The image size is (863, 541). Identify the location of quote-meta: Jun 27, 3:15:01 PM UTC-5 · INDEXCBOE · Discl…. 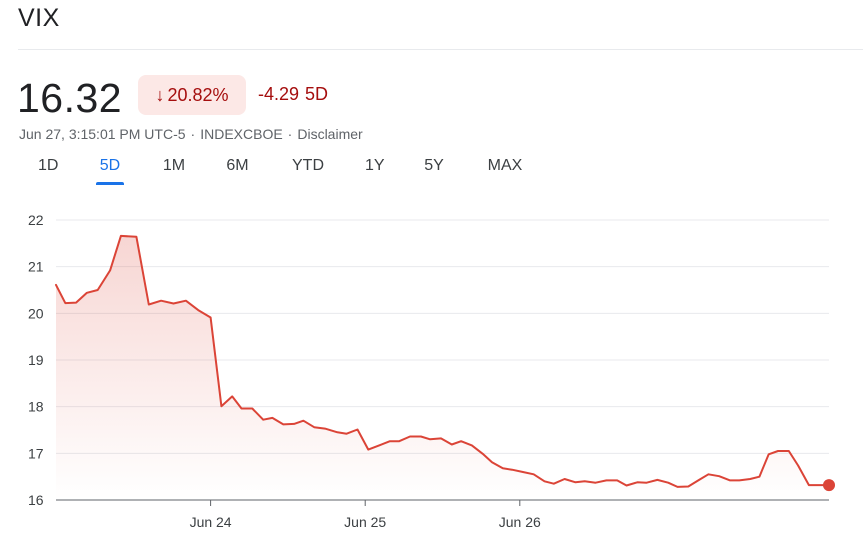
(191, 134).